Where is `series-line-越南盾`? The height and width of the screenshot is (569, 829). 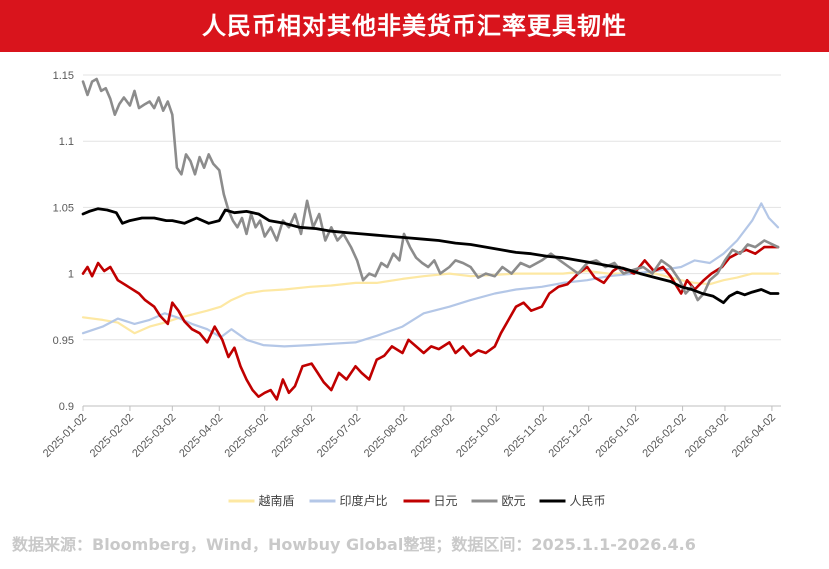
series-line-越南盾 is located at coordinates (430, 302).